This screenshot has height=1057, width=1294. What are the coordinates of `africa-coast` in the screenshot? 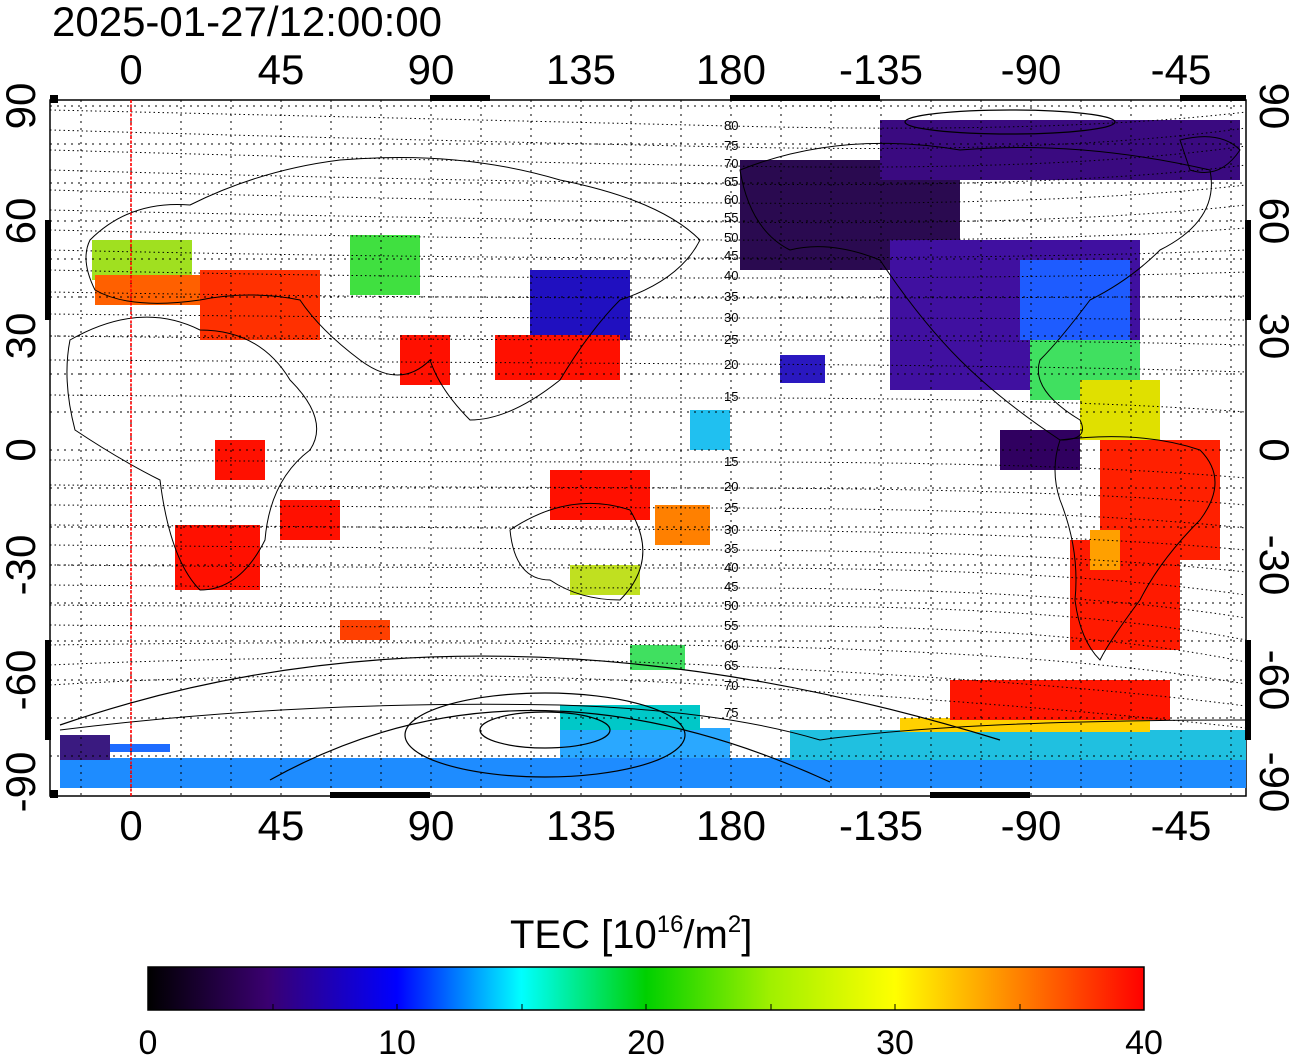 It's located at (192, 453).